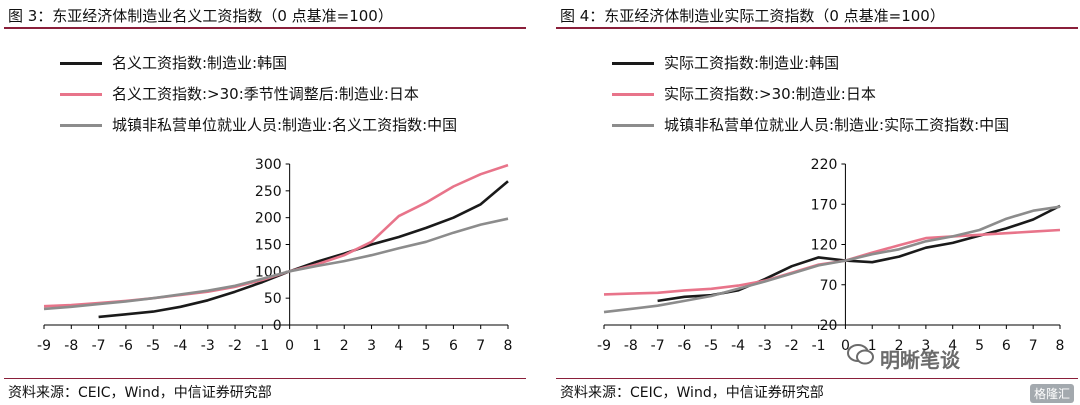 This screenshot has width=1080, height=405. I want to click on corner-badge: 格隆汇, so click(1051, 393).